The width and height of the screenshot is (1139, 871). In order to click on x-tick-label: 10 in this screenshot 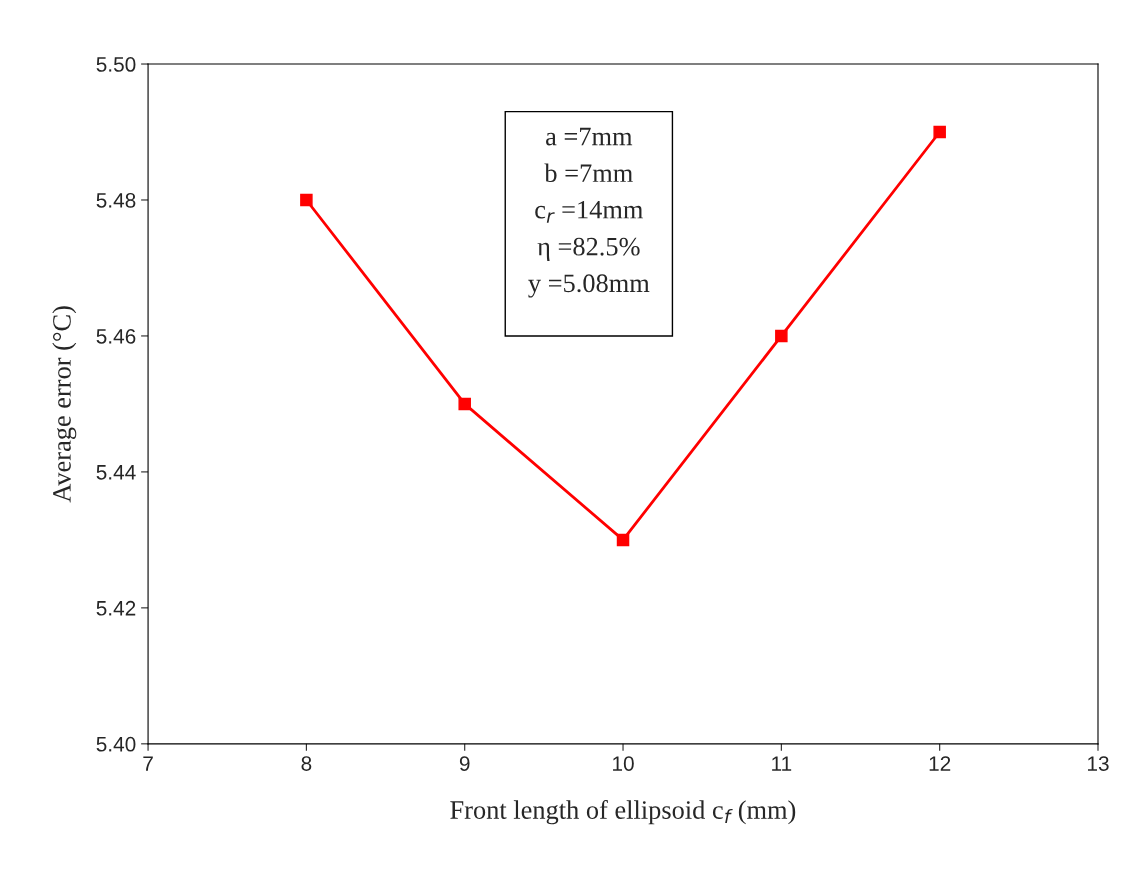, I will do `click(623, 763)`.